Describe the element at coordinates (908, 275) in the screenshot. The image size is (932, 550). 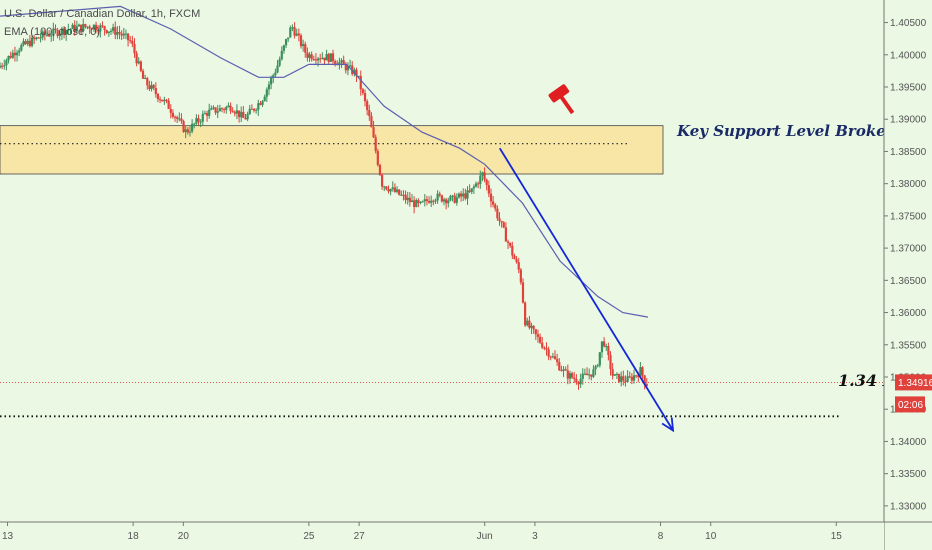
I see `price-axis` at that location.